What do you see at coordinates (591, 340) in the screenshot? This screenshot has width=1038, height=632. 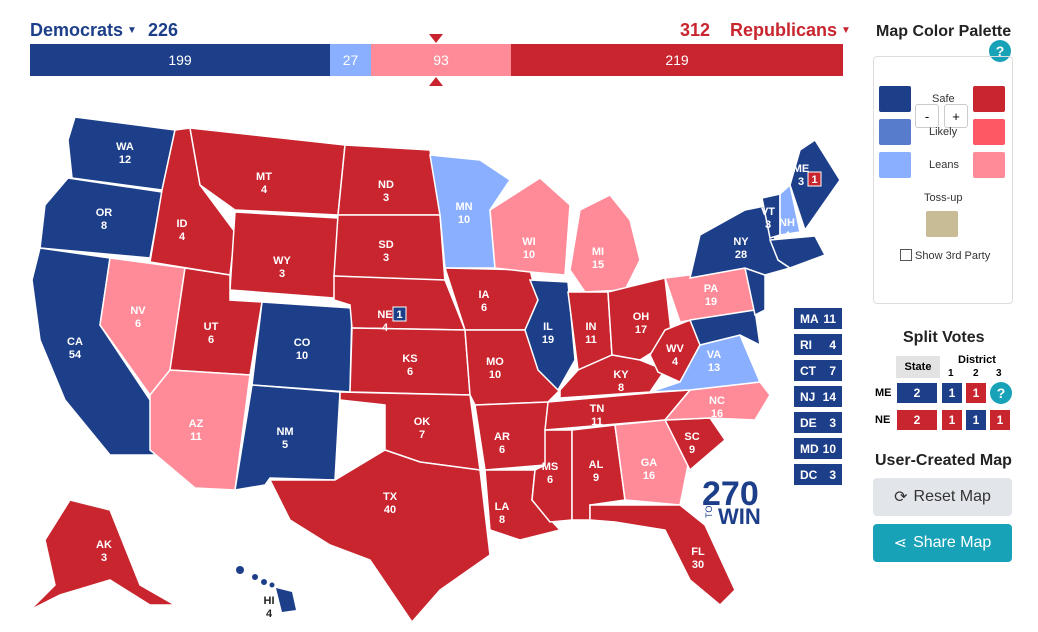 I see `state-ev-in: 11` at bounding box center [591, 340].